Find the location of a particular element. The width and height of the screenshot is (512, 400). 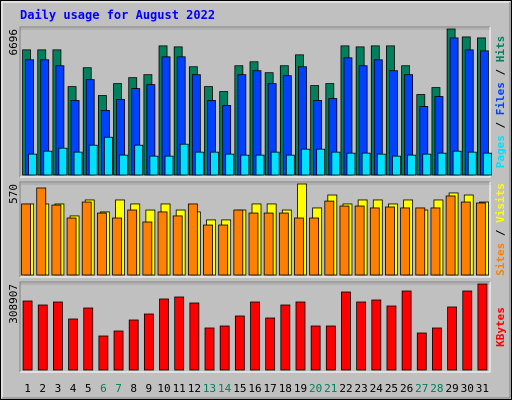

legend-entry: Pages is located at coordinates (500, 151).